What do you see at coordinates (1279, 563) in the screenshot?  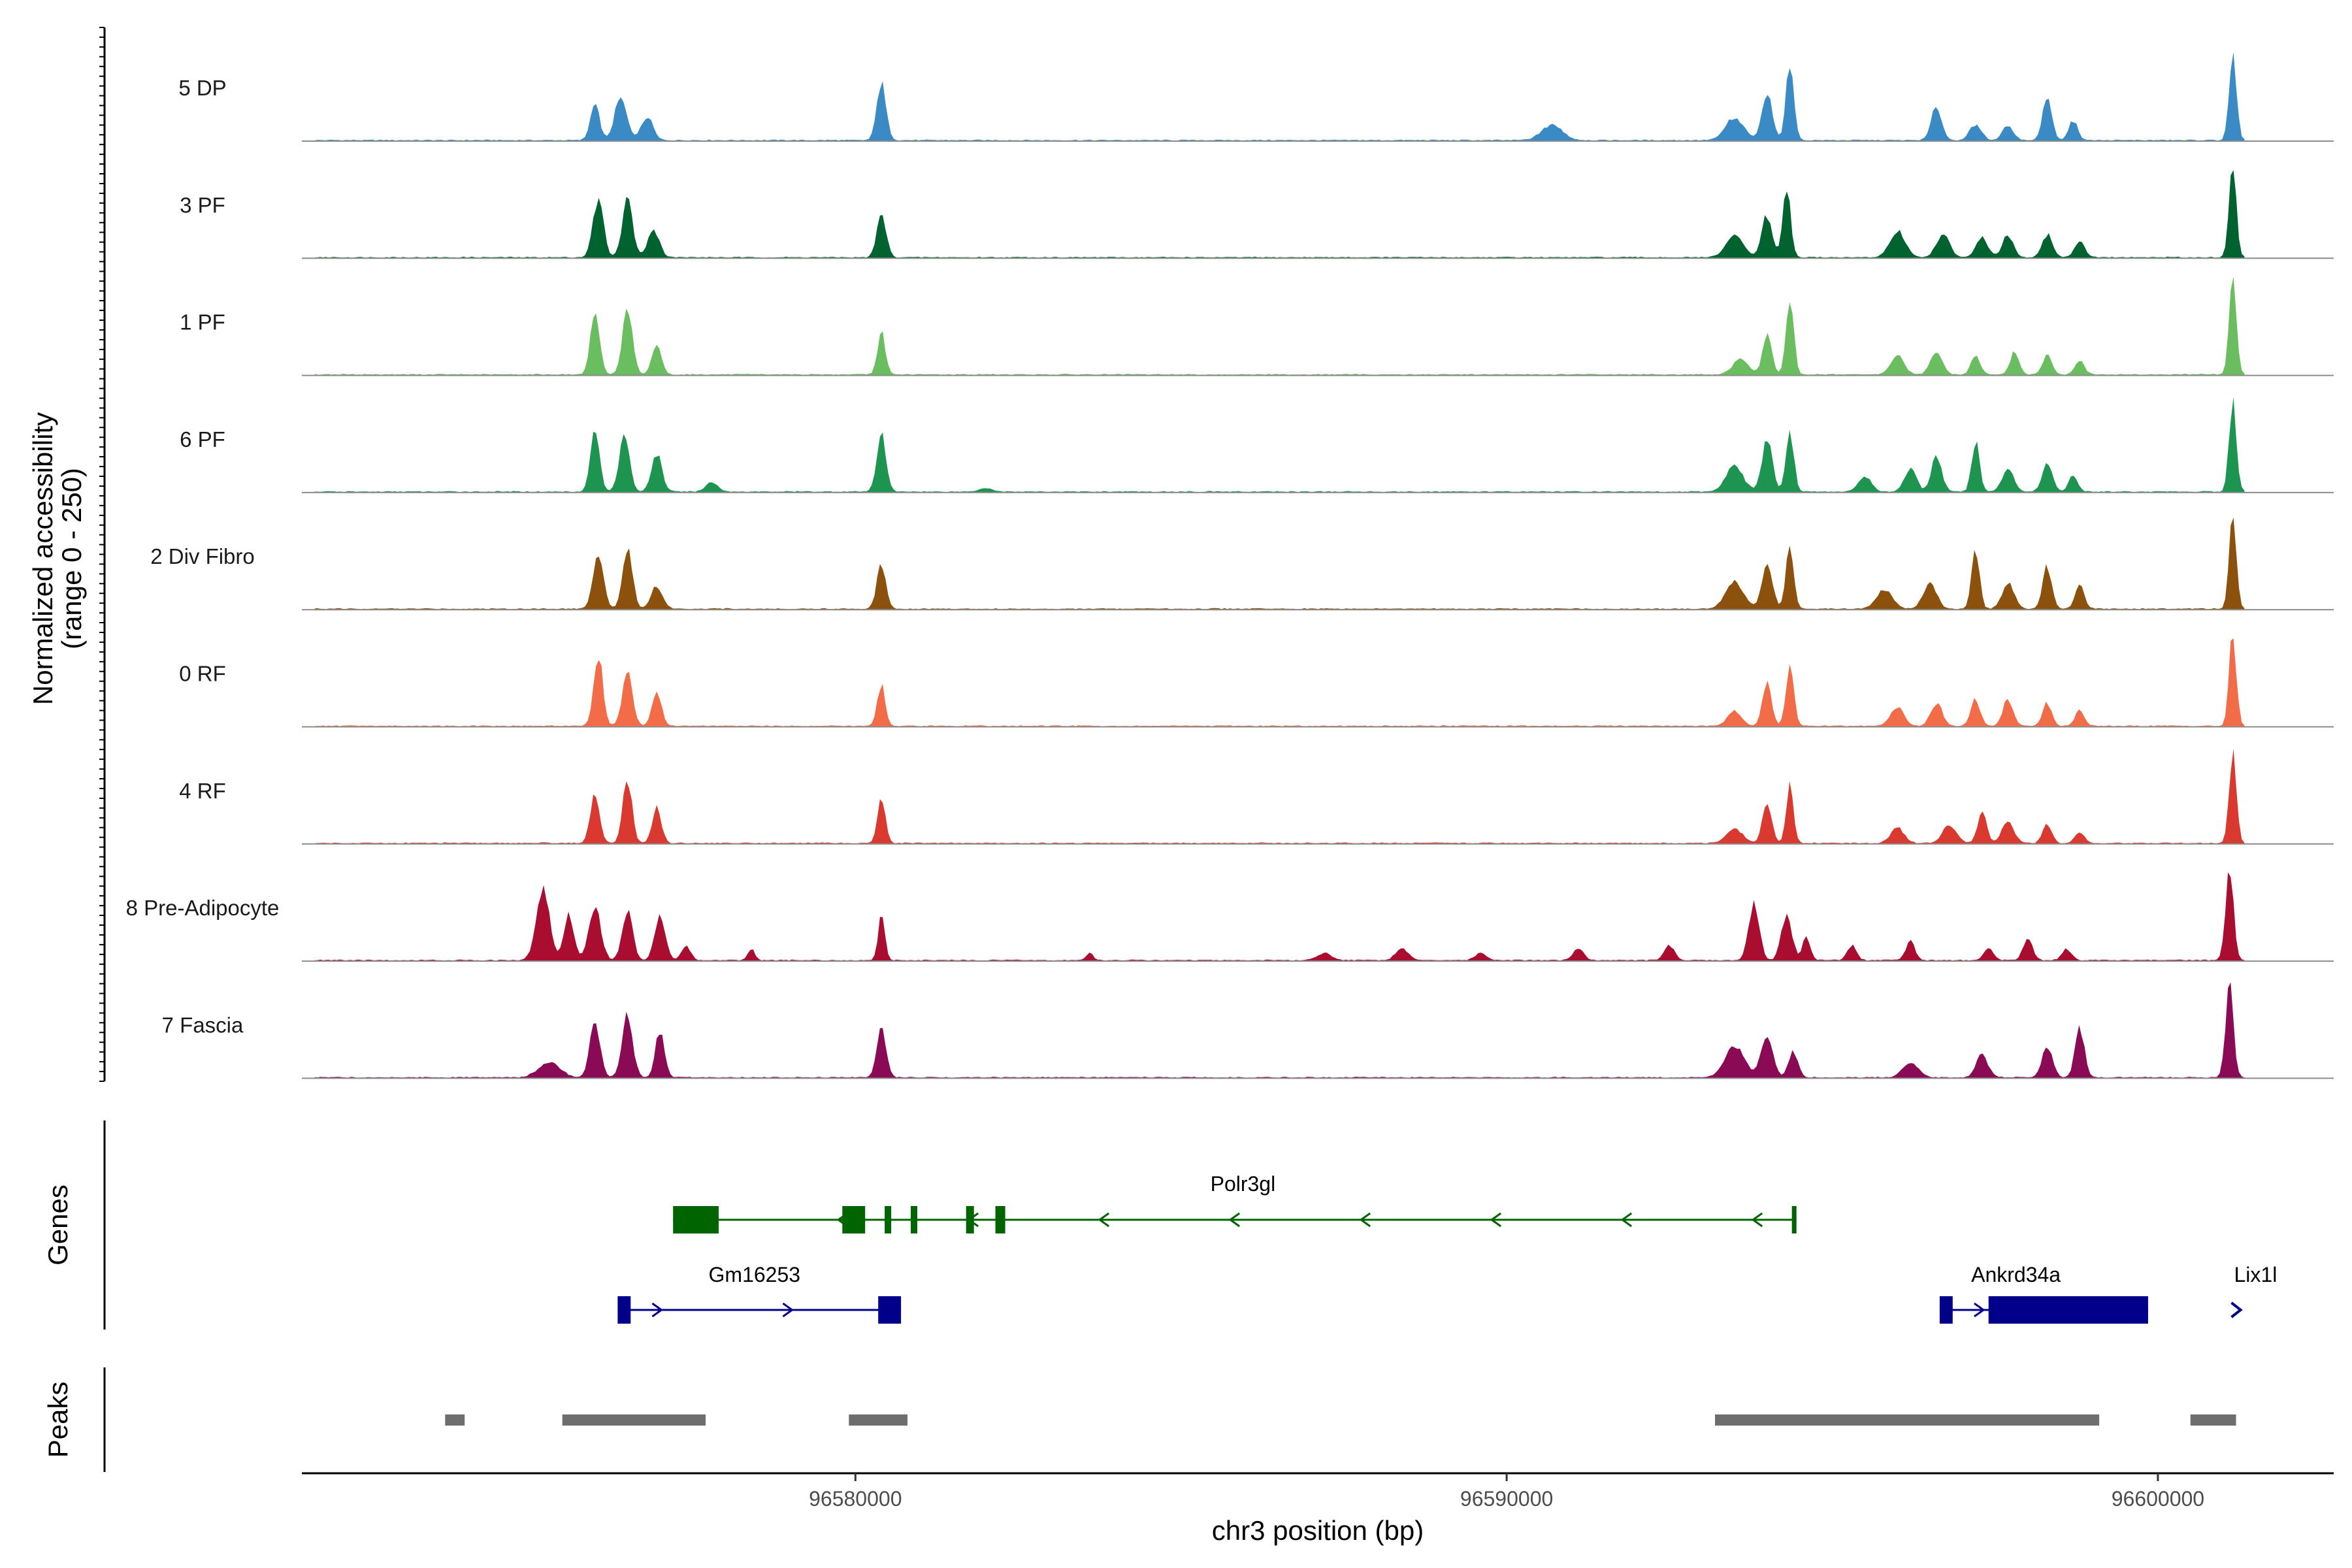 I see `coverage-area-2-div-fibro` at bounding box center [1279, 563].